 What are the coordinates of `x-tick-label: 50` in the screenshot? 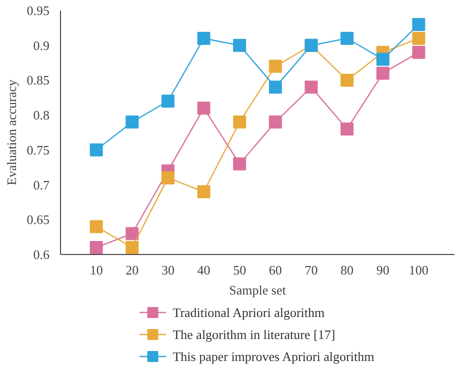 It's located at (239, 270).